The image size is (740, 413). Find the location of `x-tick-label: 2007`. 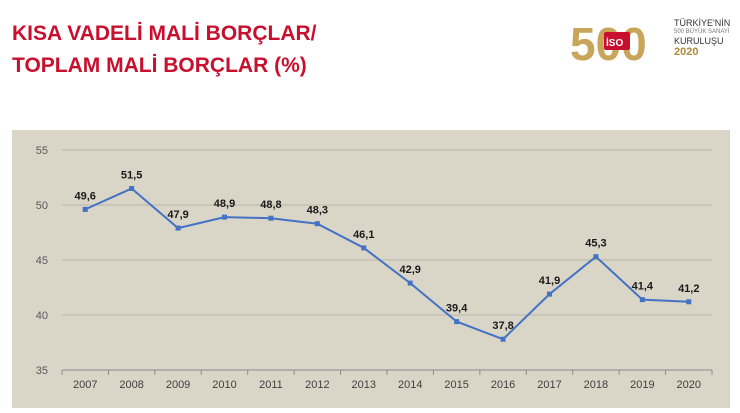

x-tick-label: 2007 is located at coordinates (85, 385).